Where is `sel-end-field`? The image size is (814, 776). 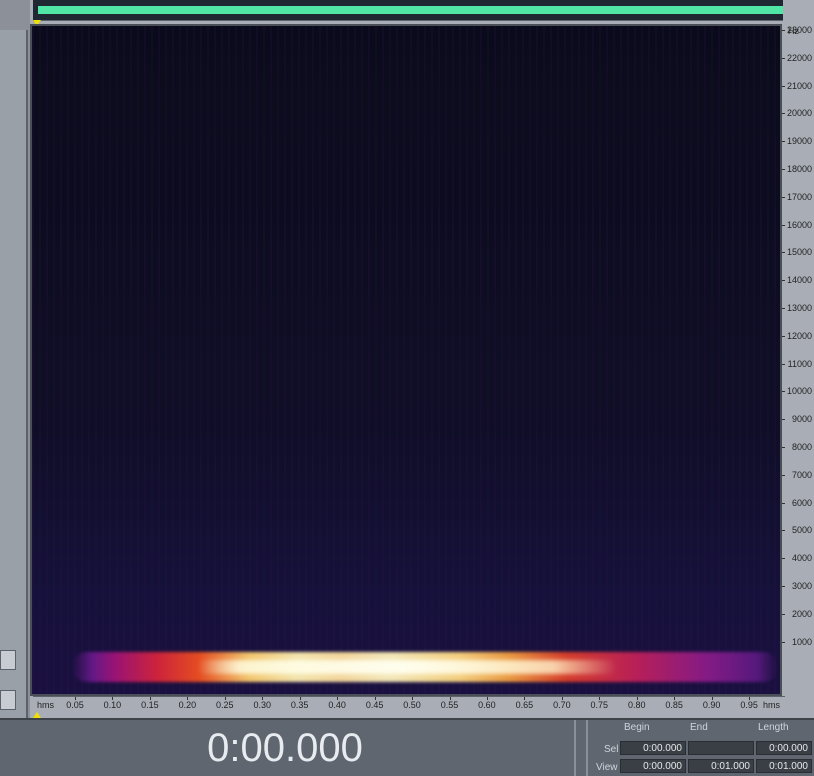
sel-end-field is located at coordinates (721, 748).